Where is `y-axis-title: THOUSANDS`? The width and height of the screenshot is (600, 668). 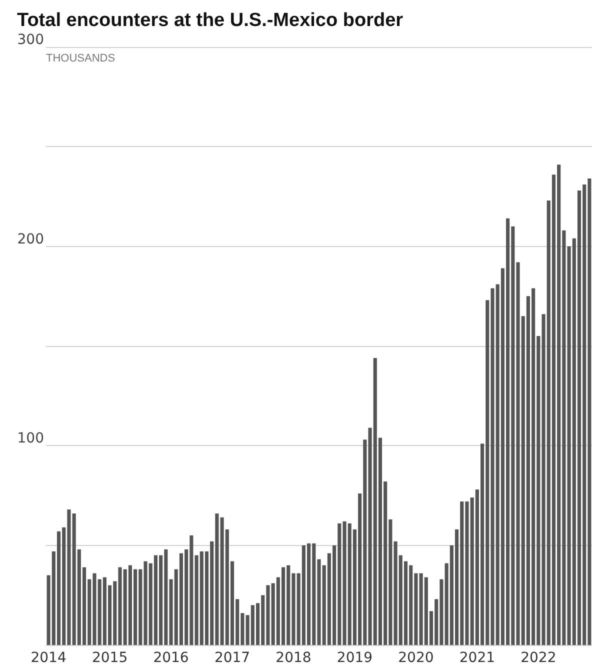 y-axis-title: THOUSANDS is located at coordinates (81, 58).